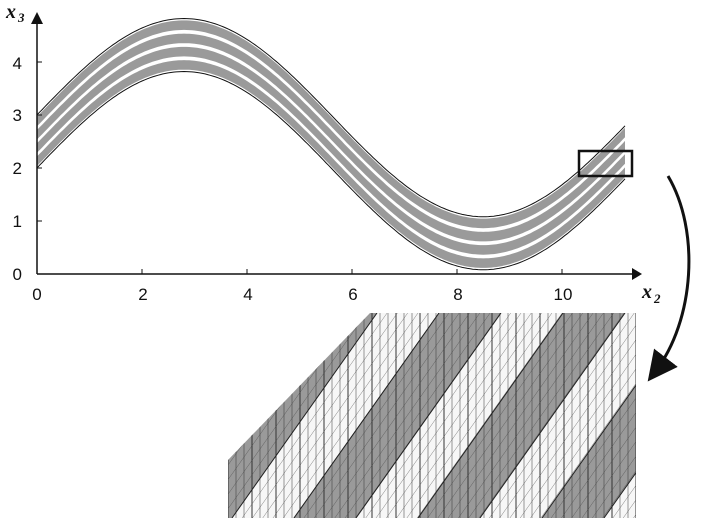  What do you see at coordinates (563, 294) in the screenshot?
I see `x-tick-label: 10` at bounding box center [563, 294].